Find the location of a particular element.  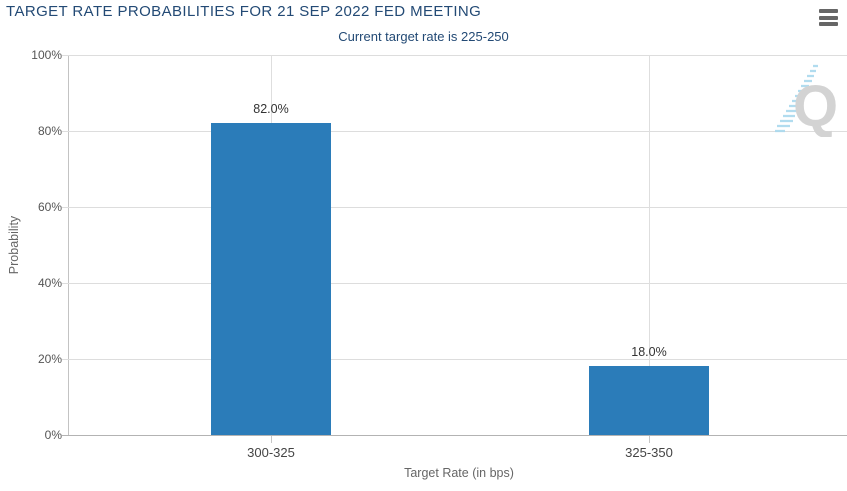

x-tick-cat2 is located at coordinates (649, 439).